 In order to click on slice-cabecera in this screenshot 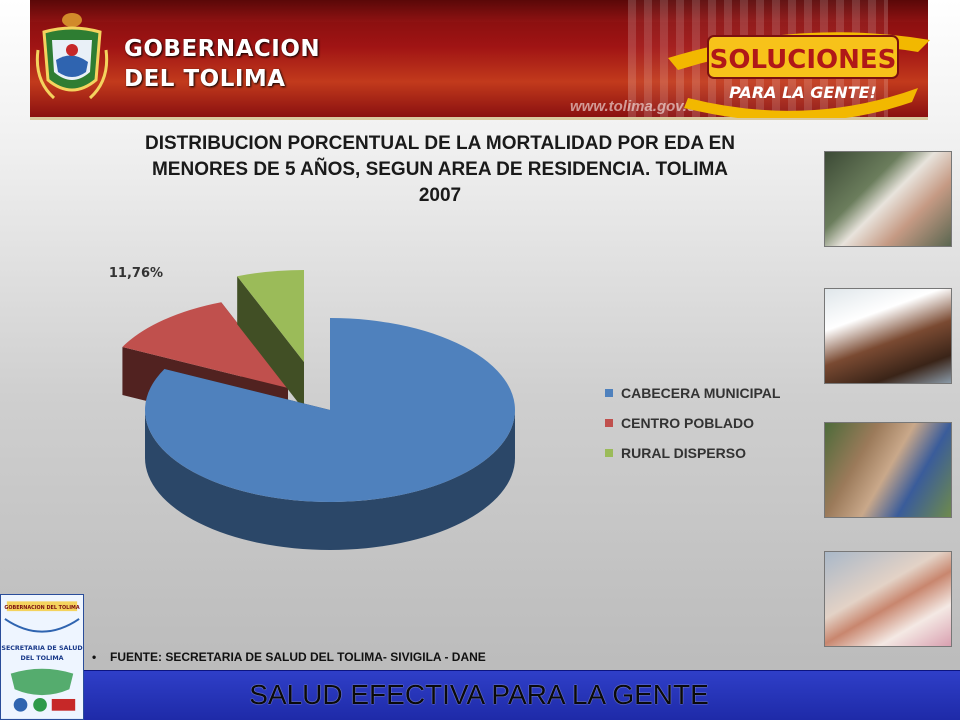, I will do `click(330, 434)`.